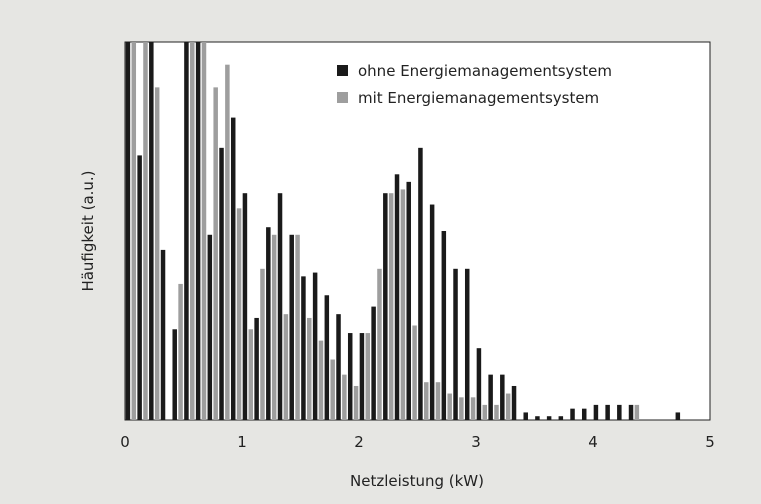 This screenshot has width=761, height=504. What do you see at coordinates (342, 70) in the screenshot?
I see `legend-swatch-ohne` at bounding box center [342, 70].